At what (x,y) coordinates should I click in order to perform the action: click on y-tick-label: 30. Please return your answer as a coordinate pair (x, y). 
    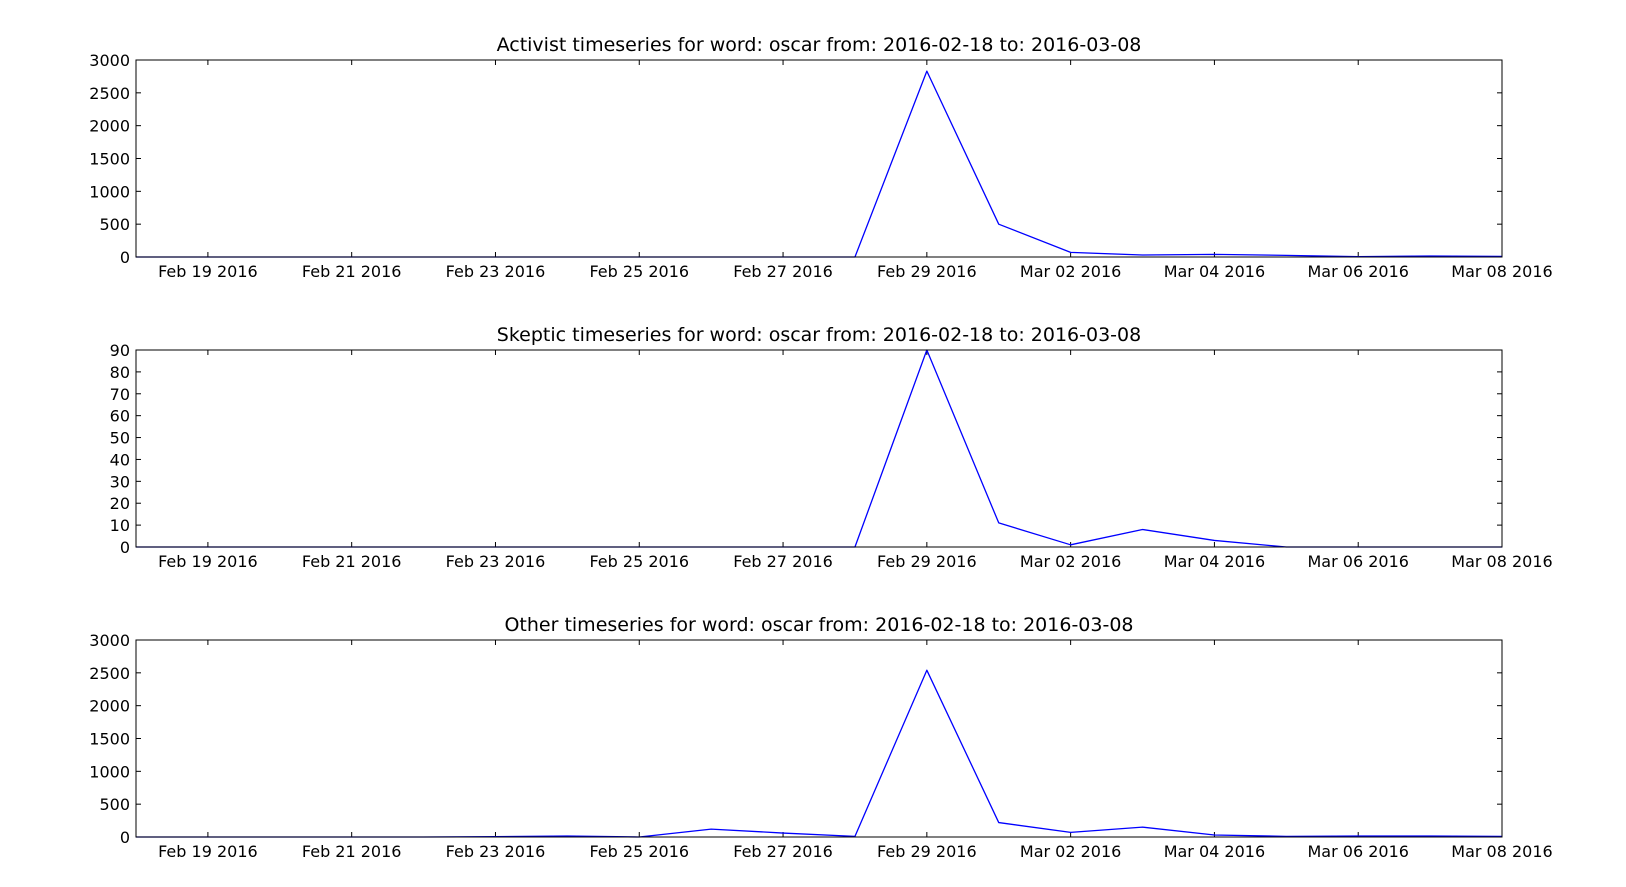
    Looking at the image, I should click on (120, 481).